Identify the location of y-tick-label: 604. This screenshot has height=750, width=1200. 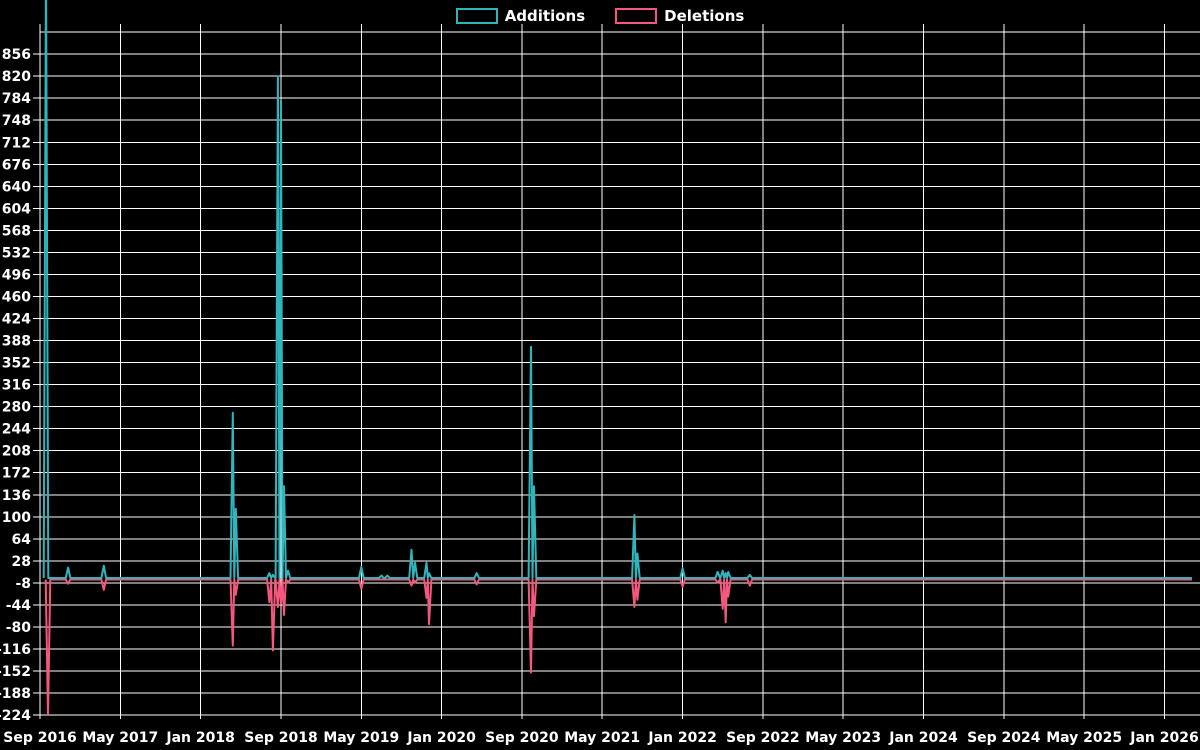
(16, 209).